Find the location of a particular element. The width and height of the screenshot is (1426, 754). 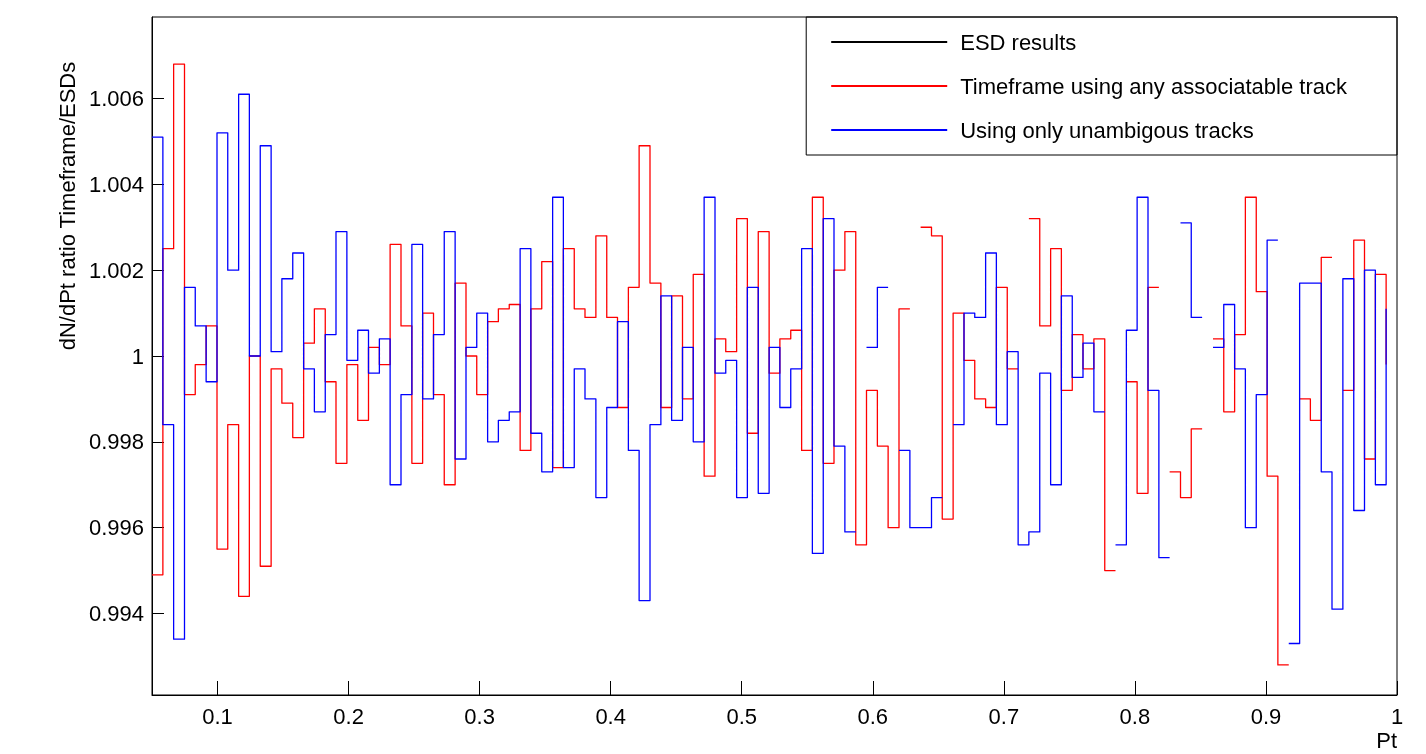

x-tick-label: 0.5 is located at coordinates (742, 716).